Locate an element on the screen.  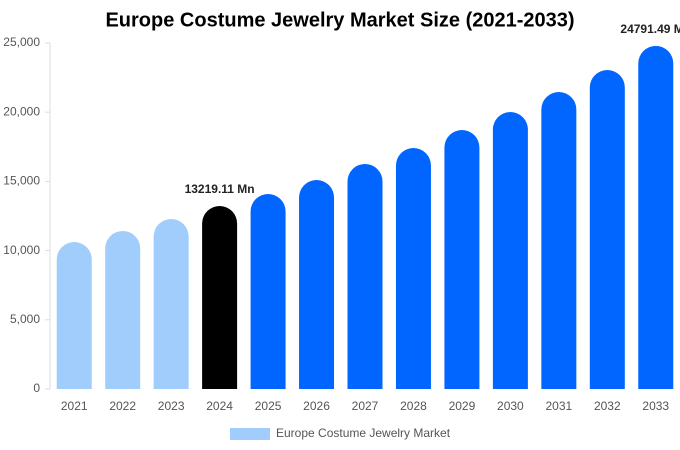
x-tick-label: 2022 is located at coordinates (122, 406).